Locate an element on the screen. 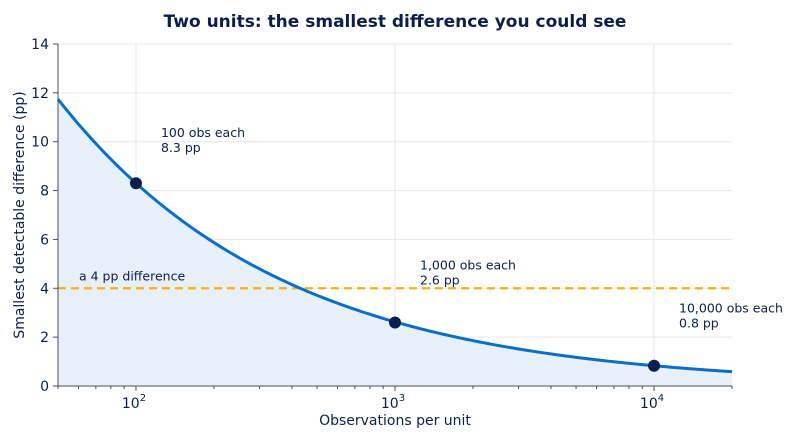  y-tick-label: 0 is located at coordinates (44, 387).